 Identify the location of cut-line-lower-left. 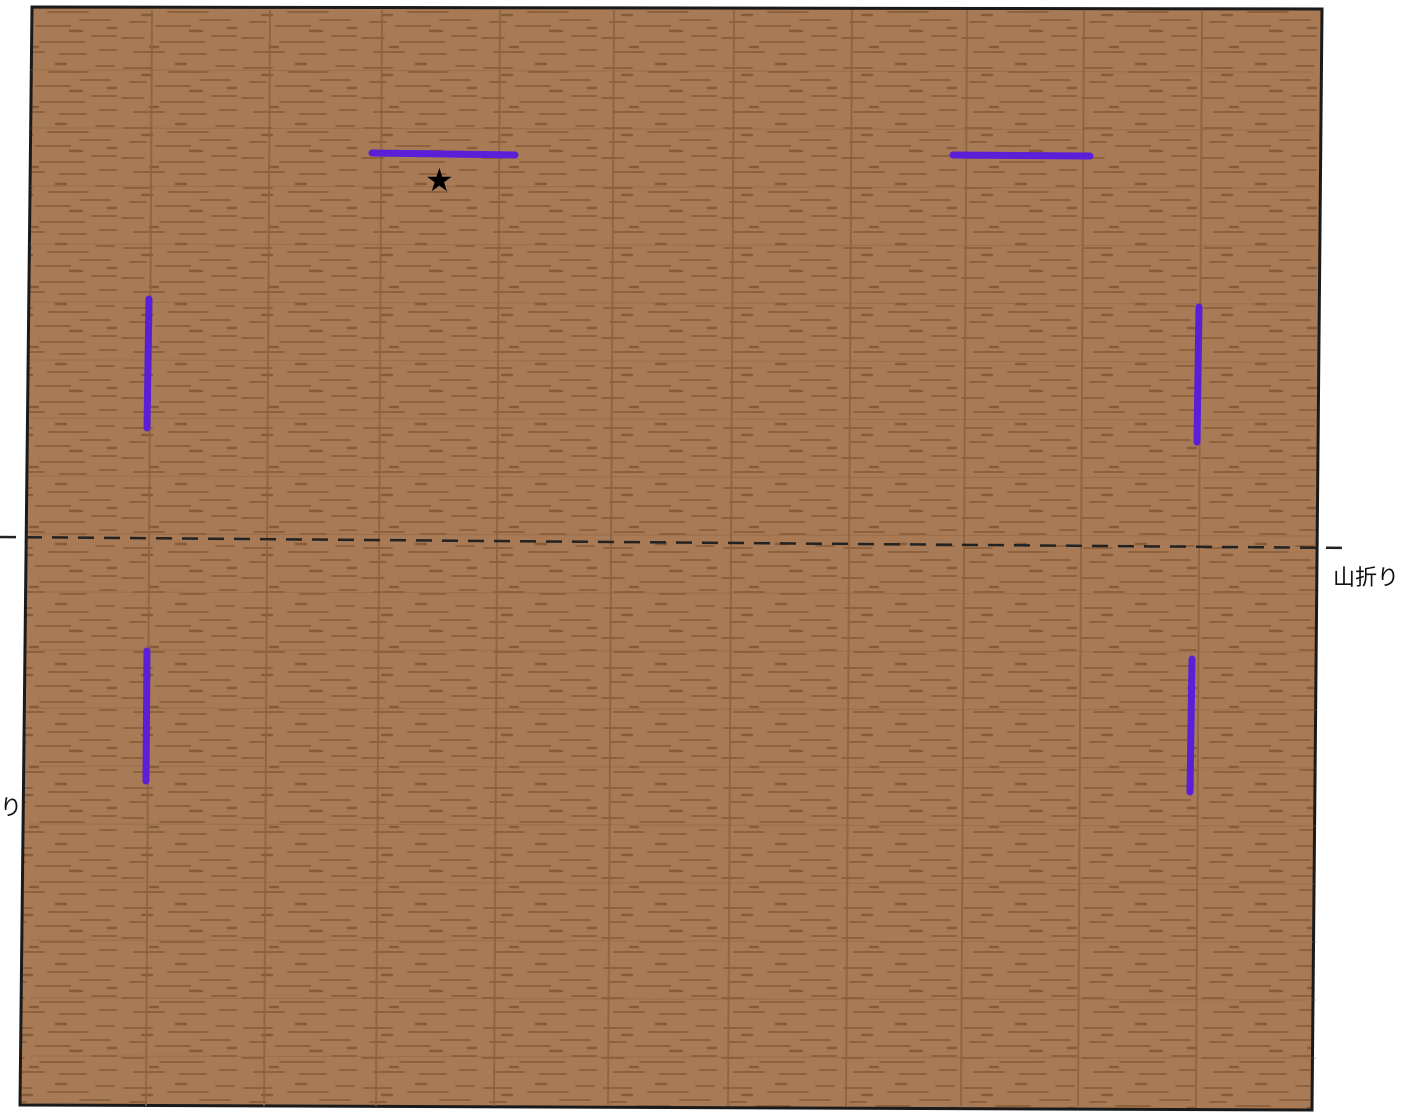
(146, 716).